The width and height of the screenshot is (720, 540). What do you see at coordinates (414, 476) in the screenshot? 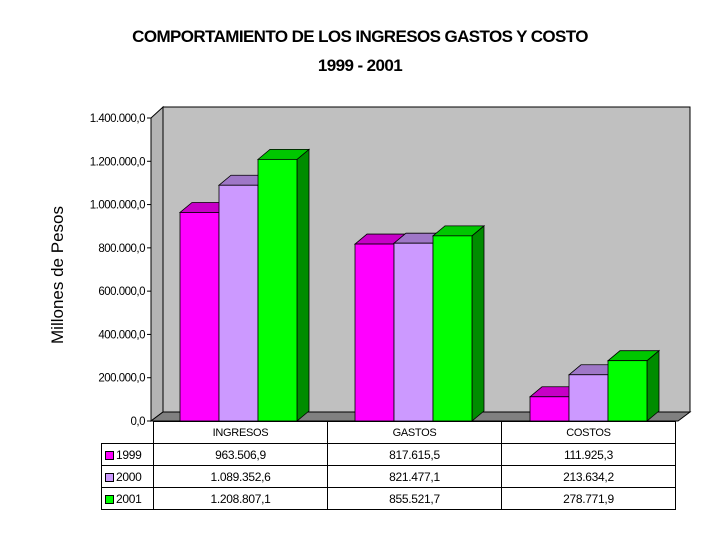
I see `data-cell: 821.477,1` at bounding box center [414, 476].